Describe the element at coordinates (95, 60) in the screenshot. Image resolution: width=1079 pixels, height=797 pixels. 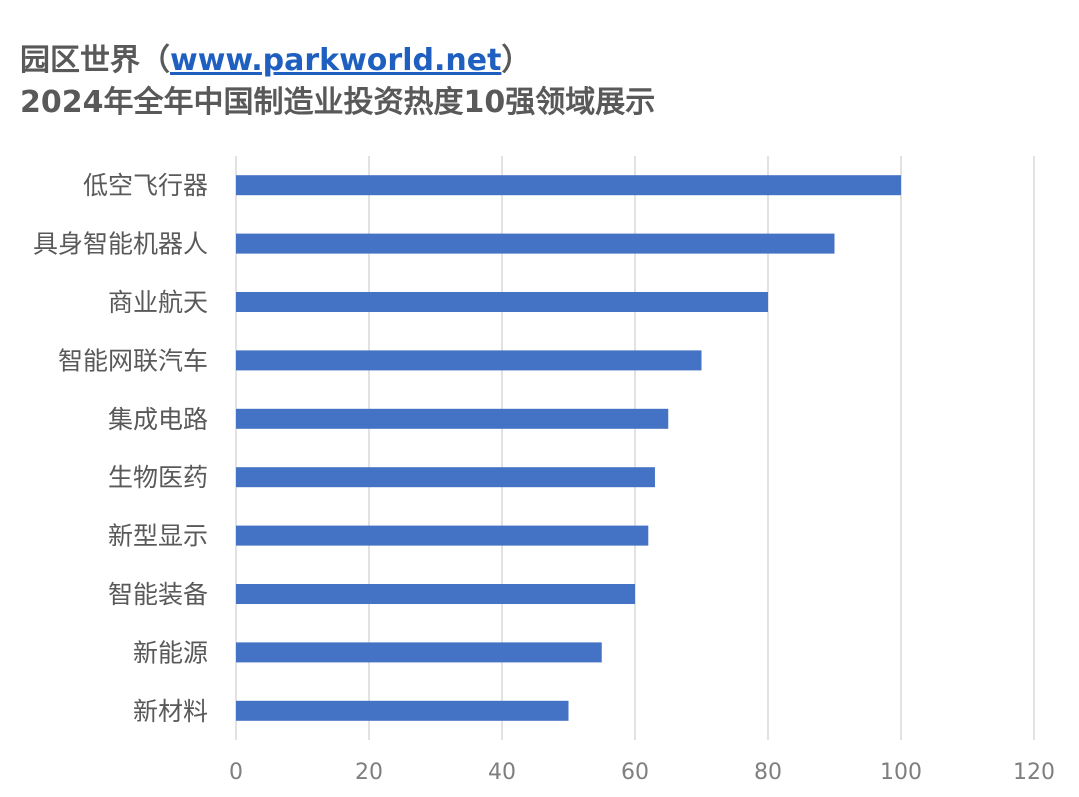
I see `title-prefix: 园区世界（` at that location.